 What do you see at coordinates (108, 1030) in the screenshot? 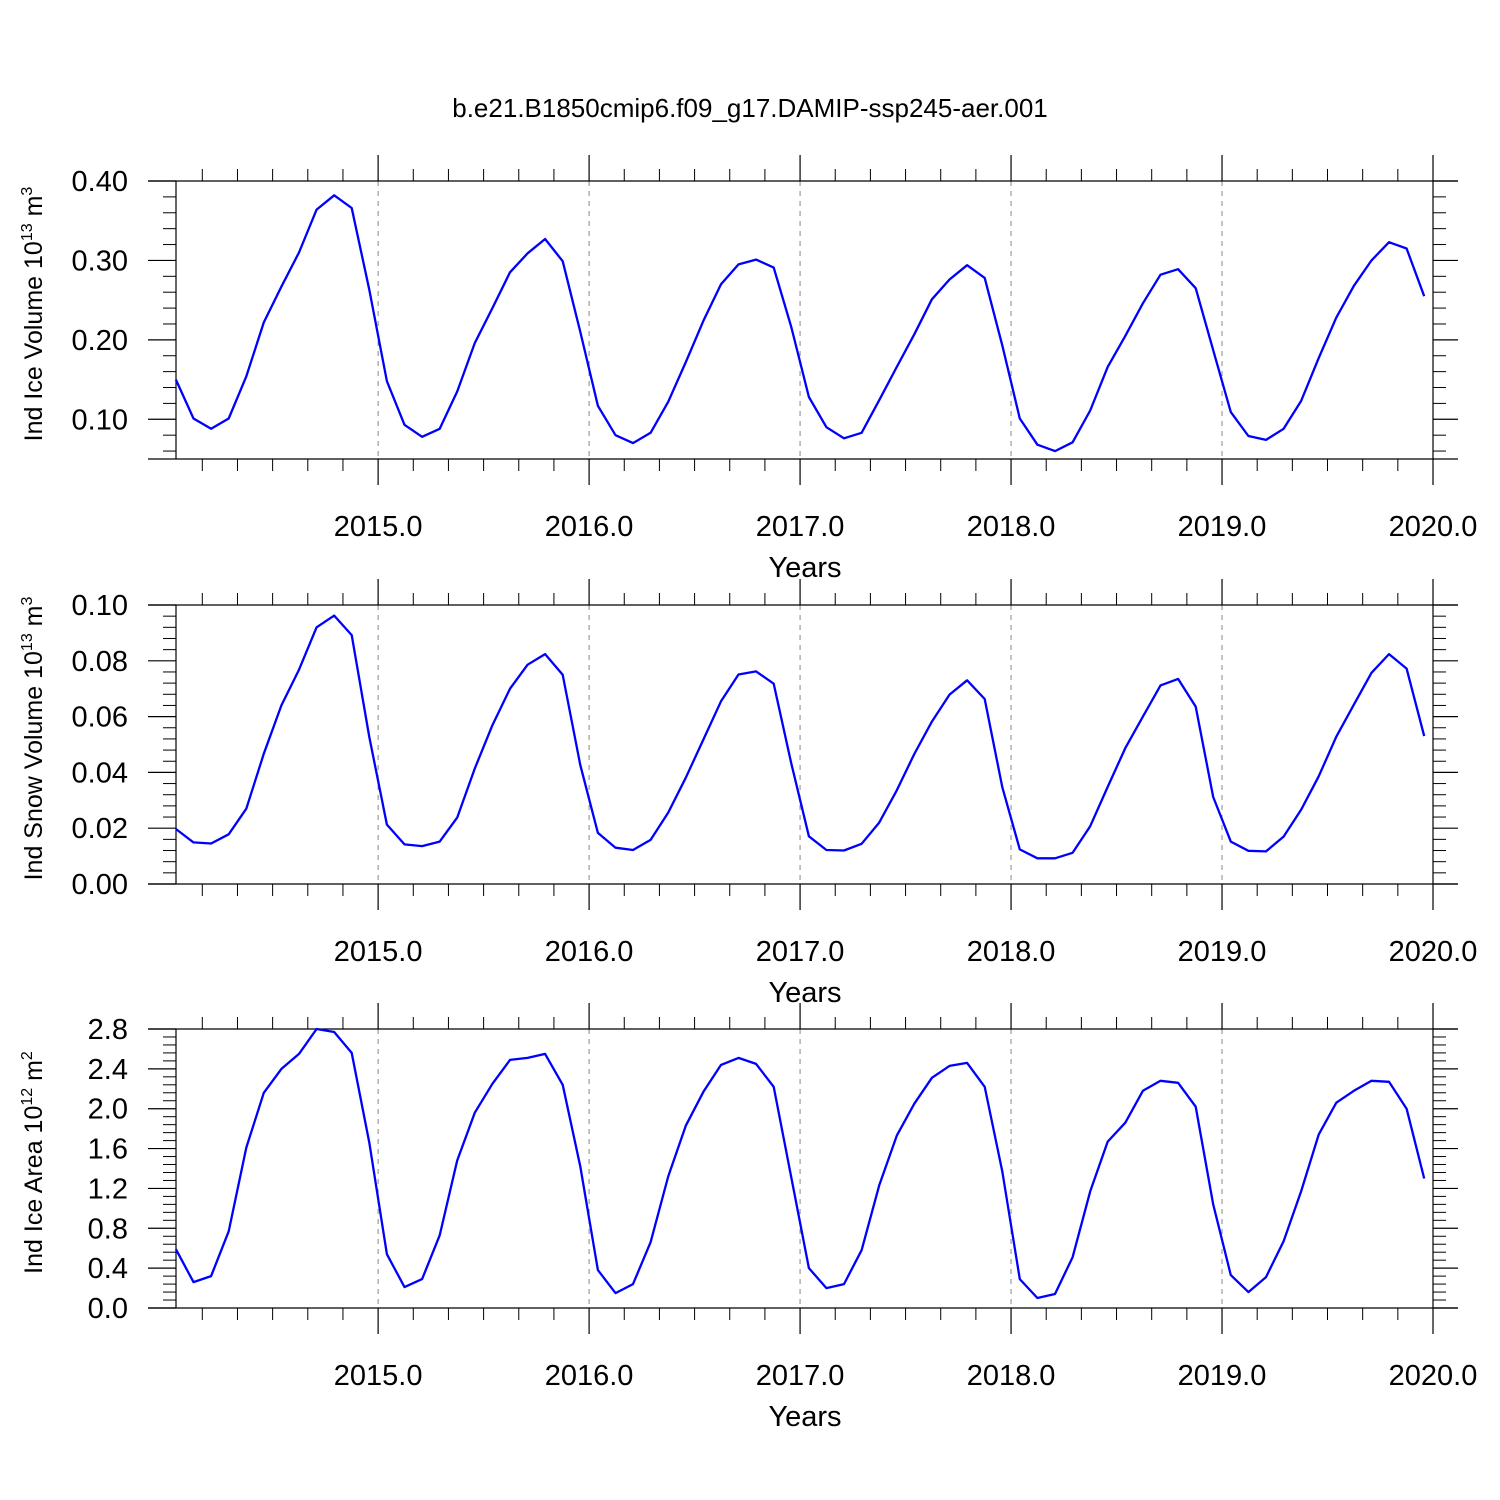
I see `y-tick-label: 2.8` at bounding box center [108, 1030].